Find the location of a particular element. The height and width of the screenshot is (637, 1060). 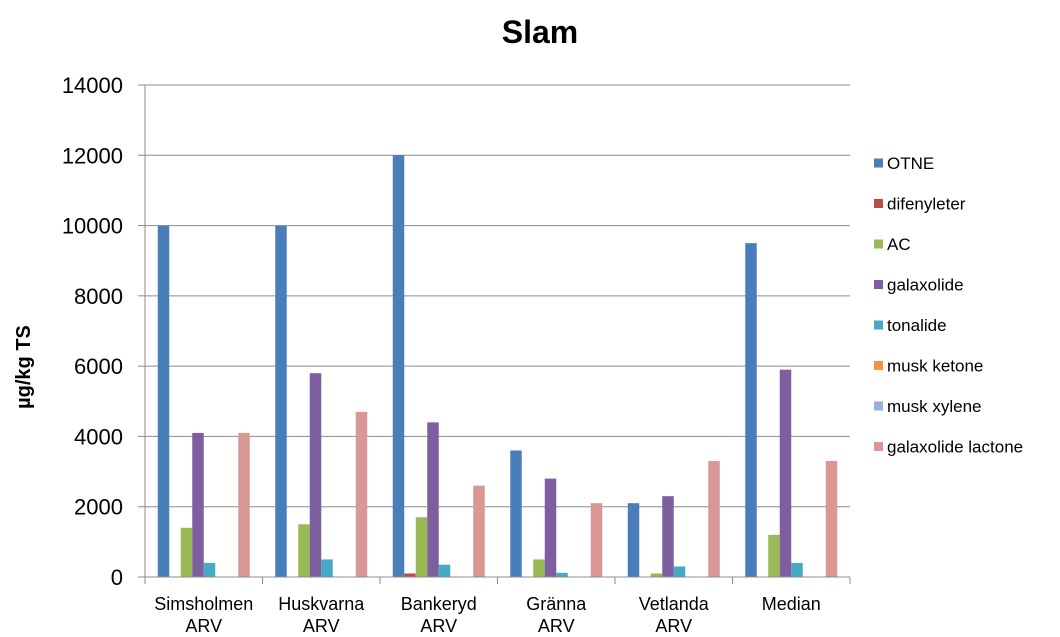

y-tick-label: 14000 is located at coordinates (92, 85).